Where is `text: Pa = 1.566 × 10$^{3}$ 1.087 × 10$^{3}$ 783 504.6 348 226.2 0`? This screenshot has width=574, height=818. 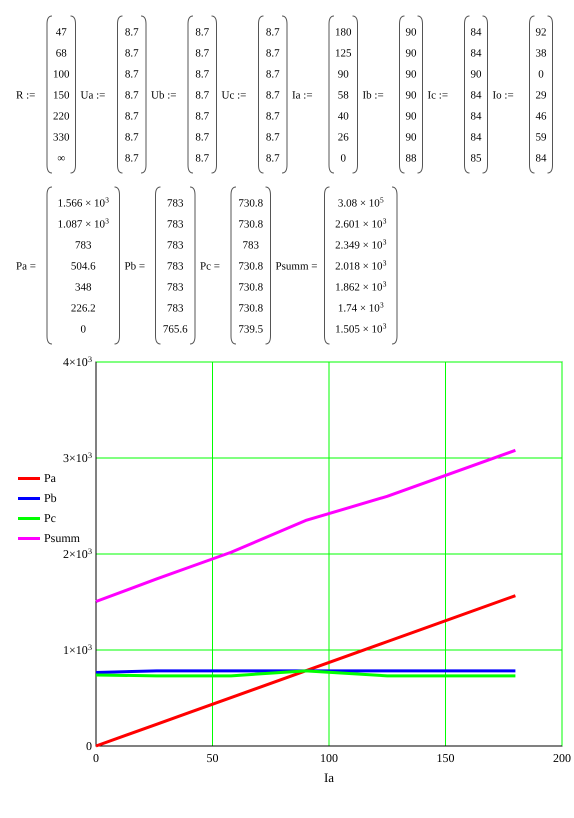
text: Pa = 1.566 × 10$^{3}$ 1.087 × 10$^{3}$ 783 504.6 348 226.2 0 is located at coordinates (62, 265).